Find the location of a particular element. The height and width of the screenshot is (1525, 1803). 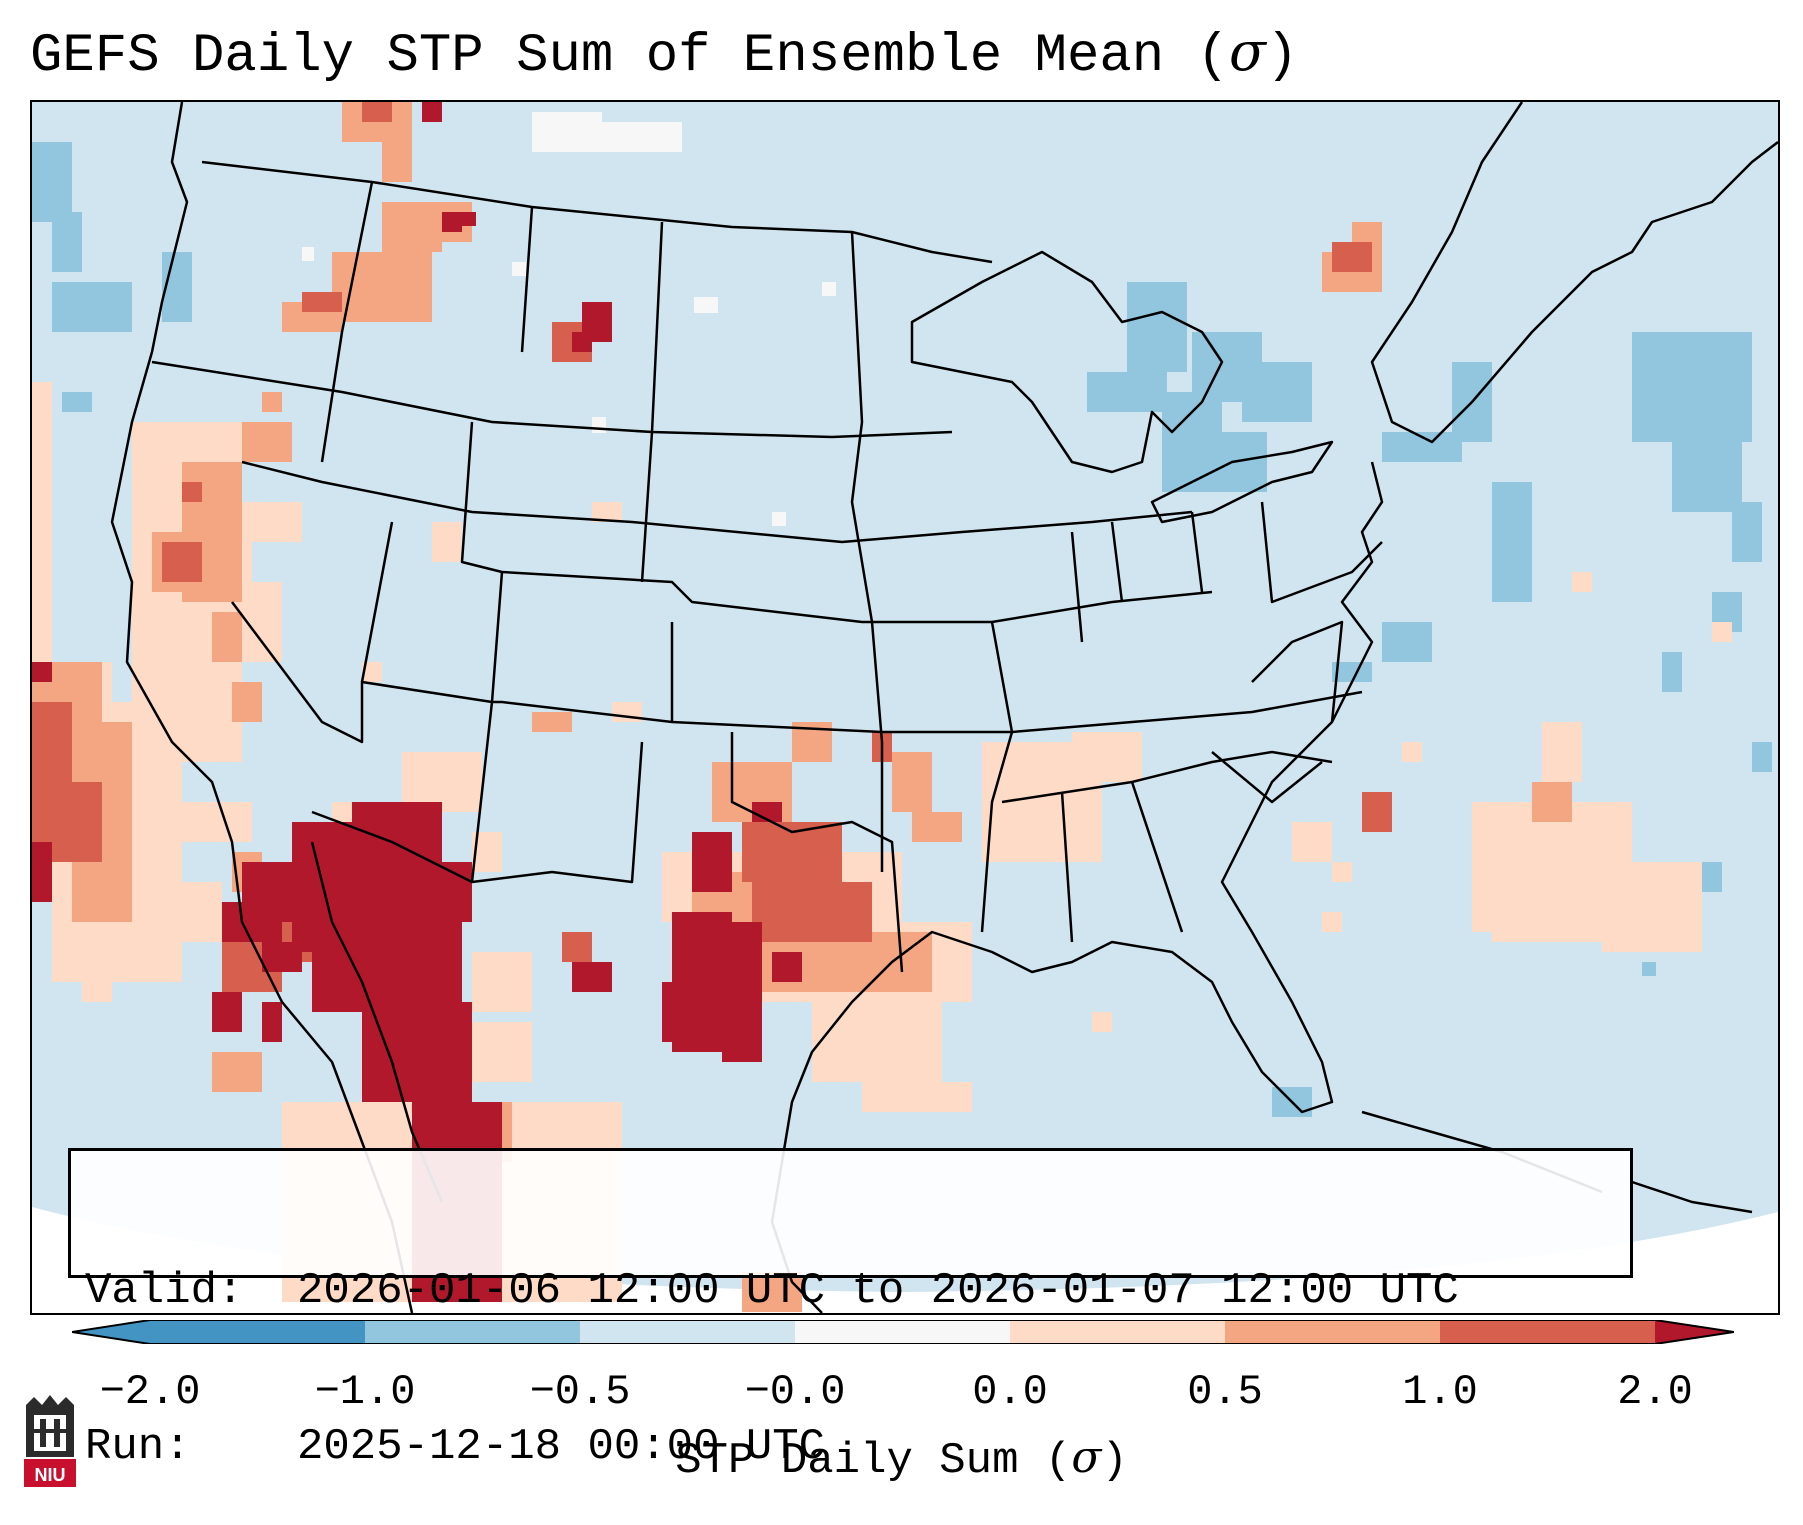

niu-logo-icon: NIU is located at coordinates (50, 1441).